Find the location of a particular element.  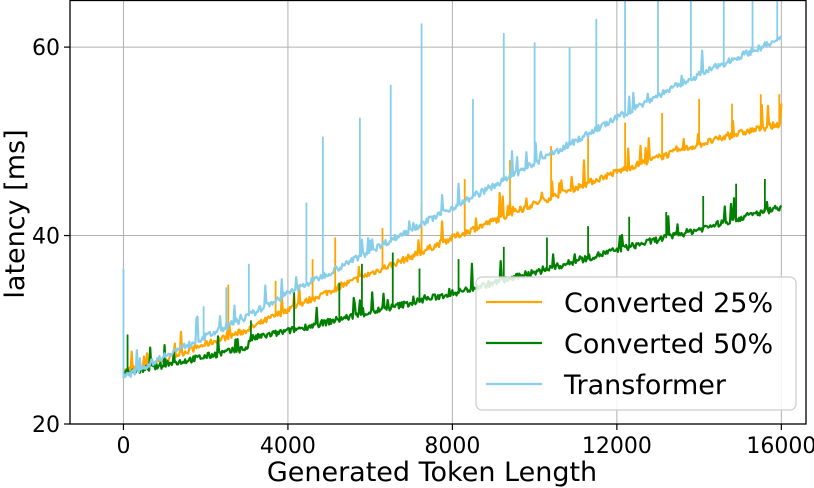

y-tick-label: 60 is located at coordinates (46, 48).